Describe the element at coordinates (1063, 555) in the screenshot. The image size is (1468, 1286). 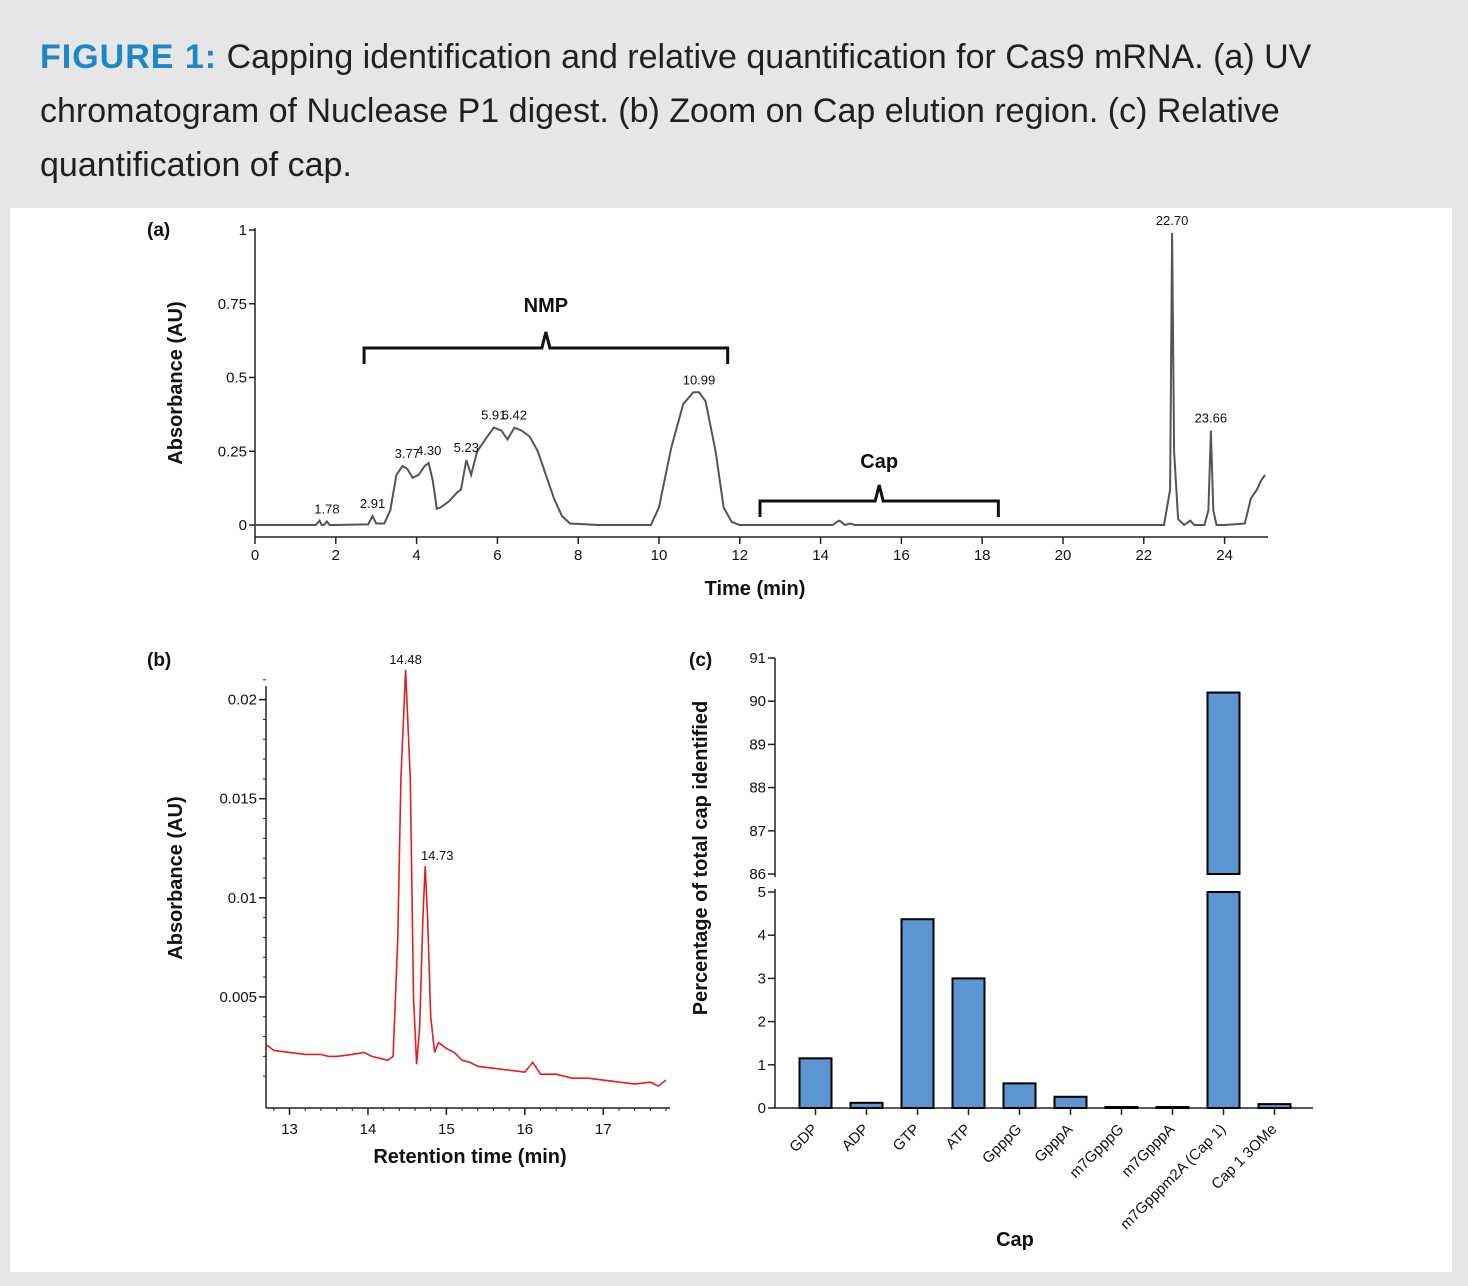
I see `panel-a-x-tick-label: 20` at that location.